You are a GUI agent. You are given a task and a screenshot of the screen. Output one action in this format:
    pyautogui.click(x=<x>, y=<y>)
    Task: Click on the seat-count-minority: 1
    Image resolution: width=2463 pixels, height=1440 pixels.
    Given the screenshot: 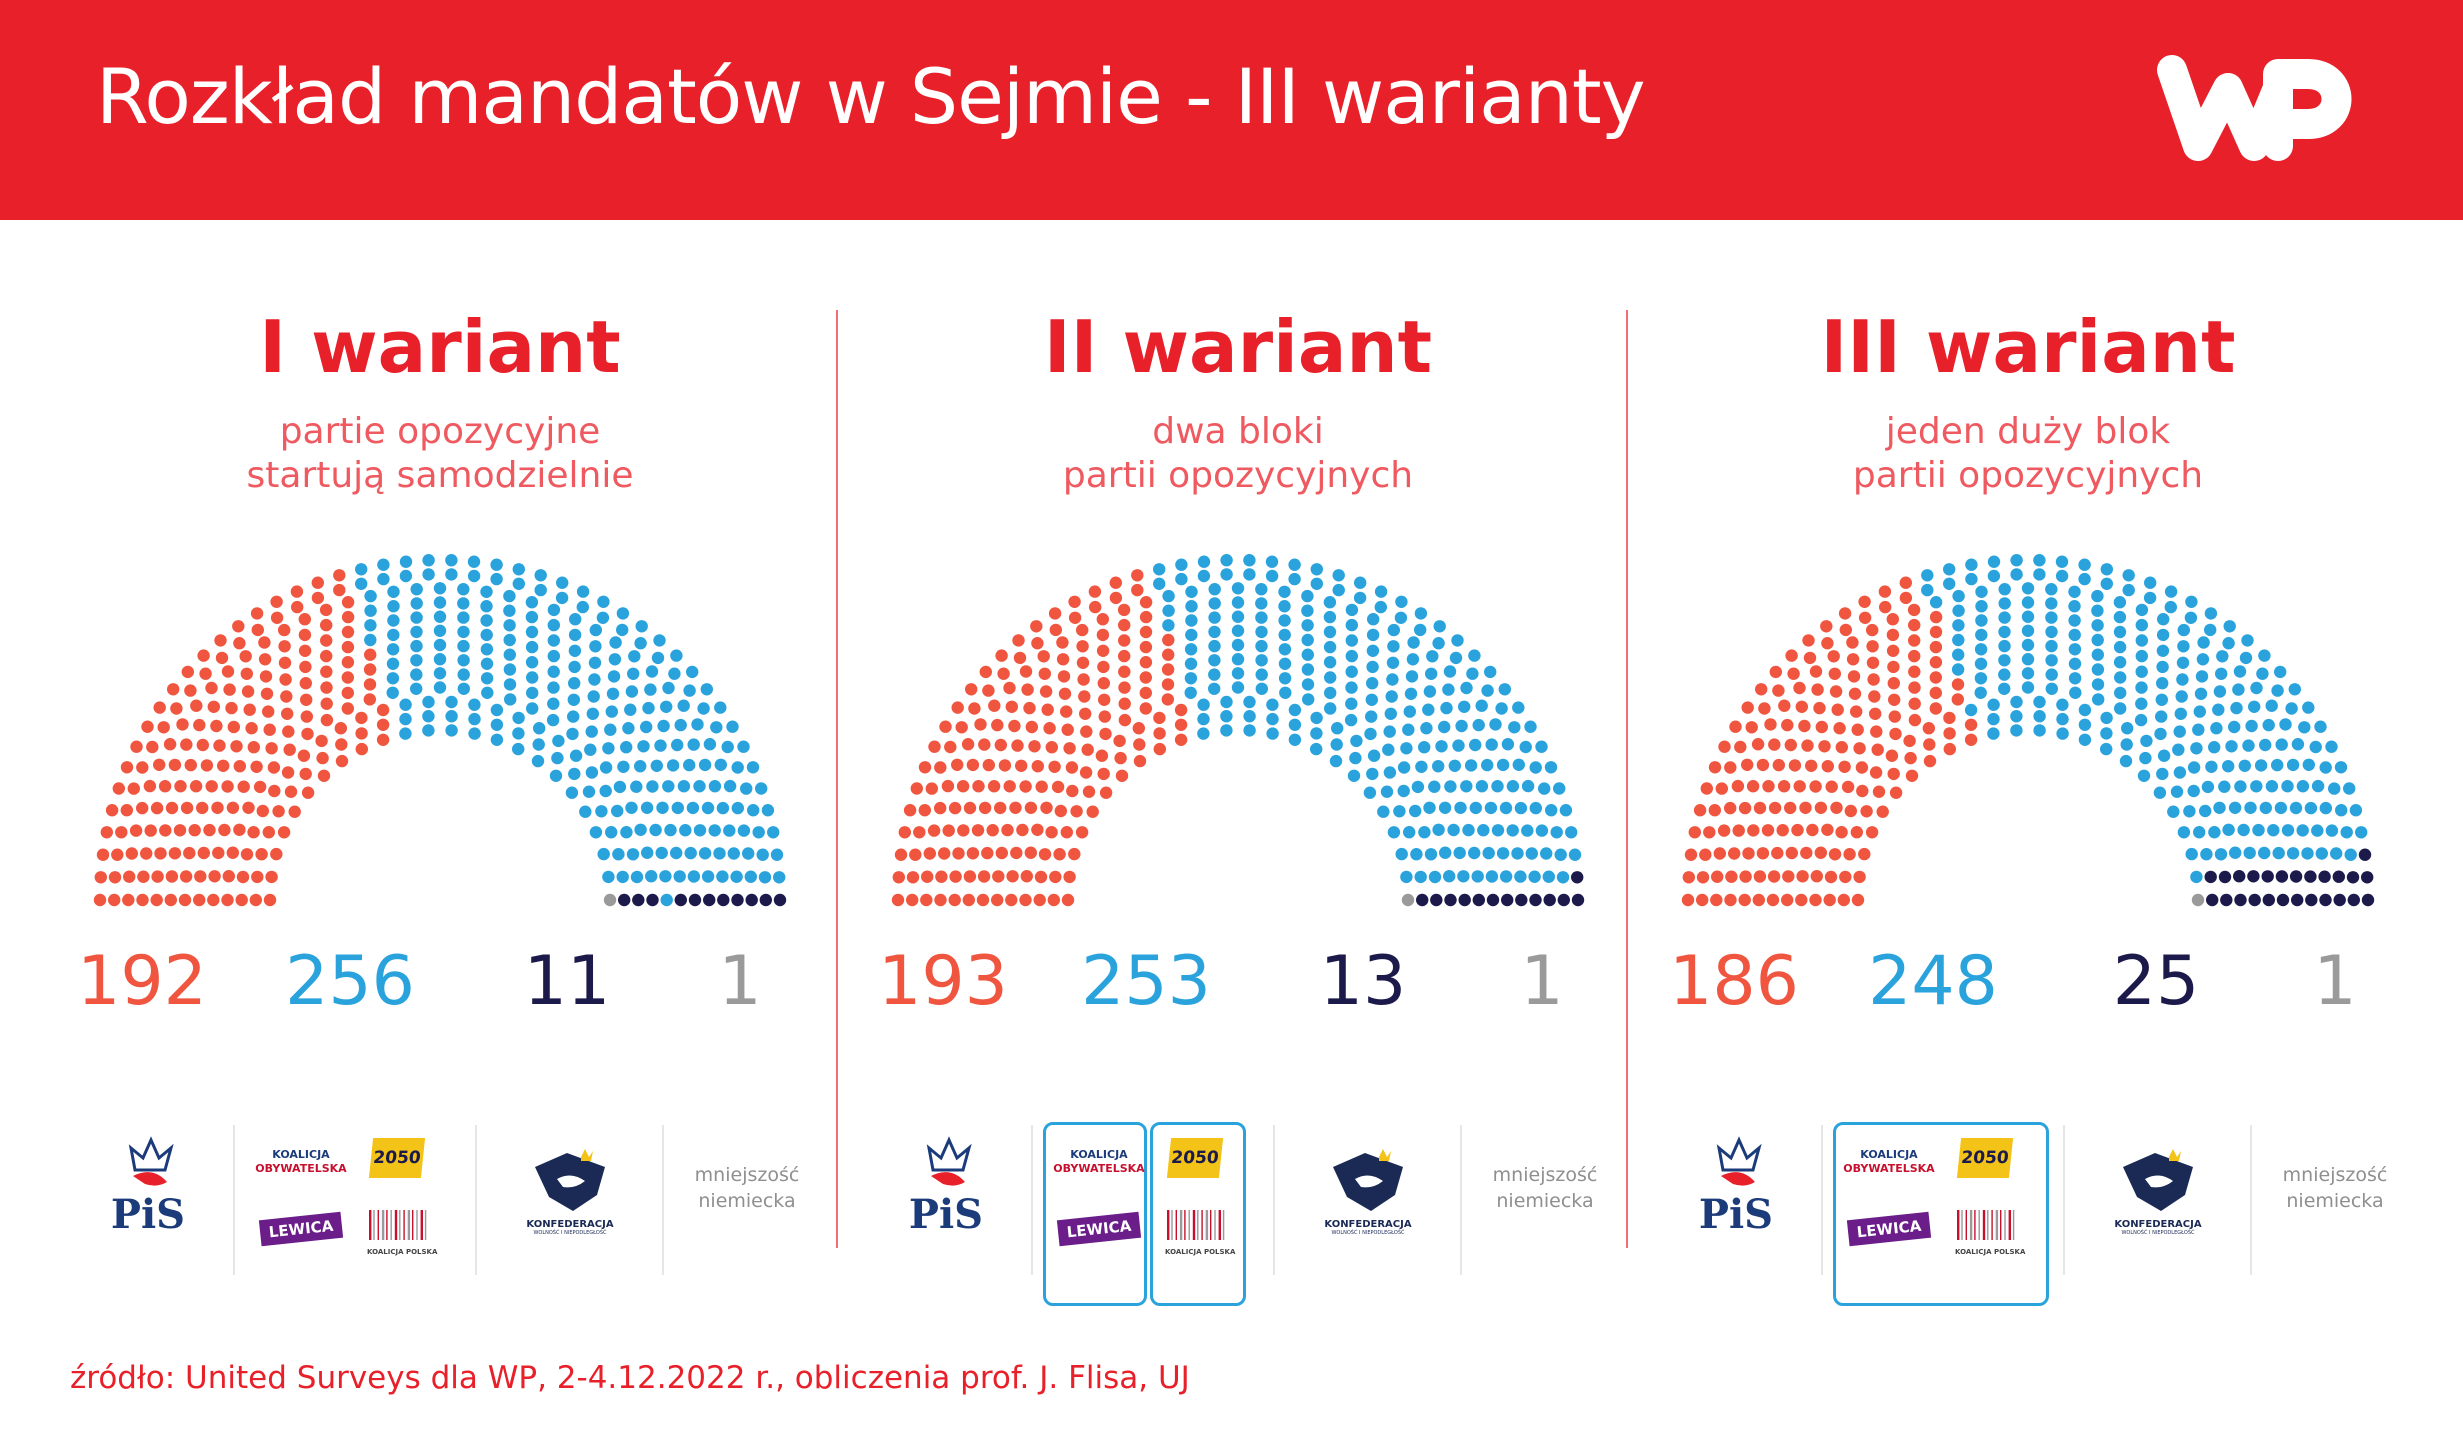 What is the action you would take?
    pyautogui.click(x=740, y=981)
    